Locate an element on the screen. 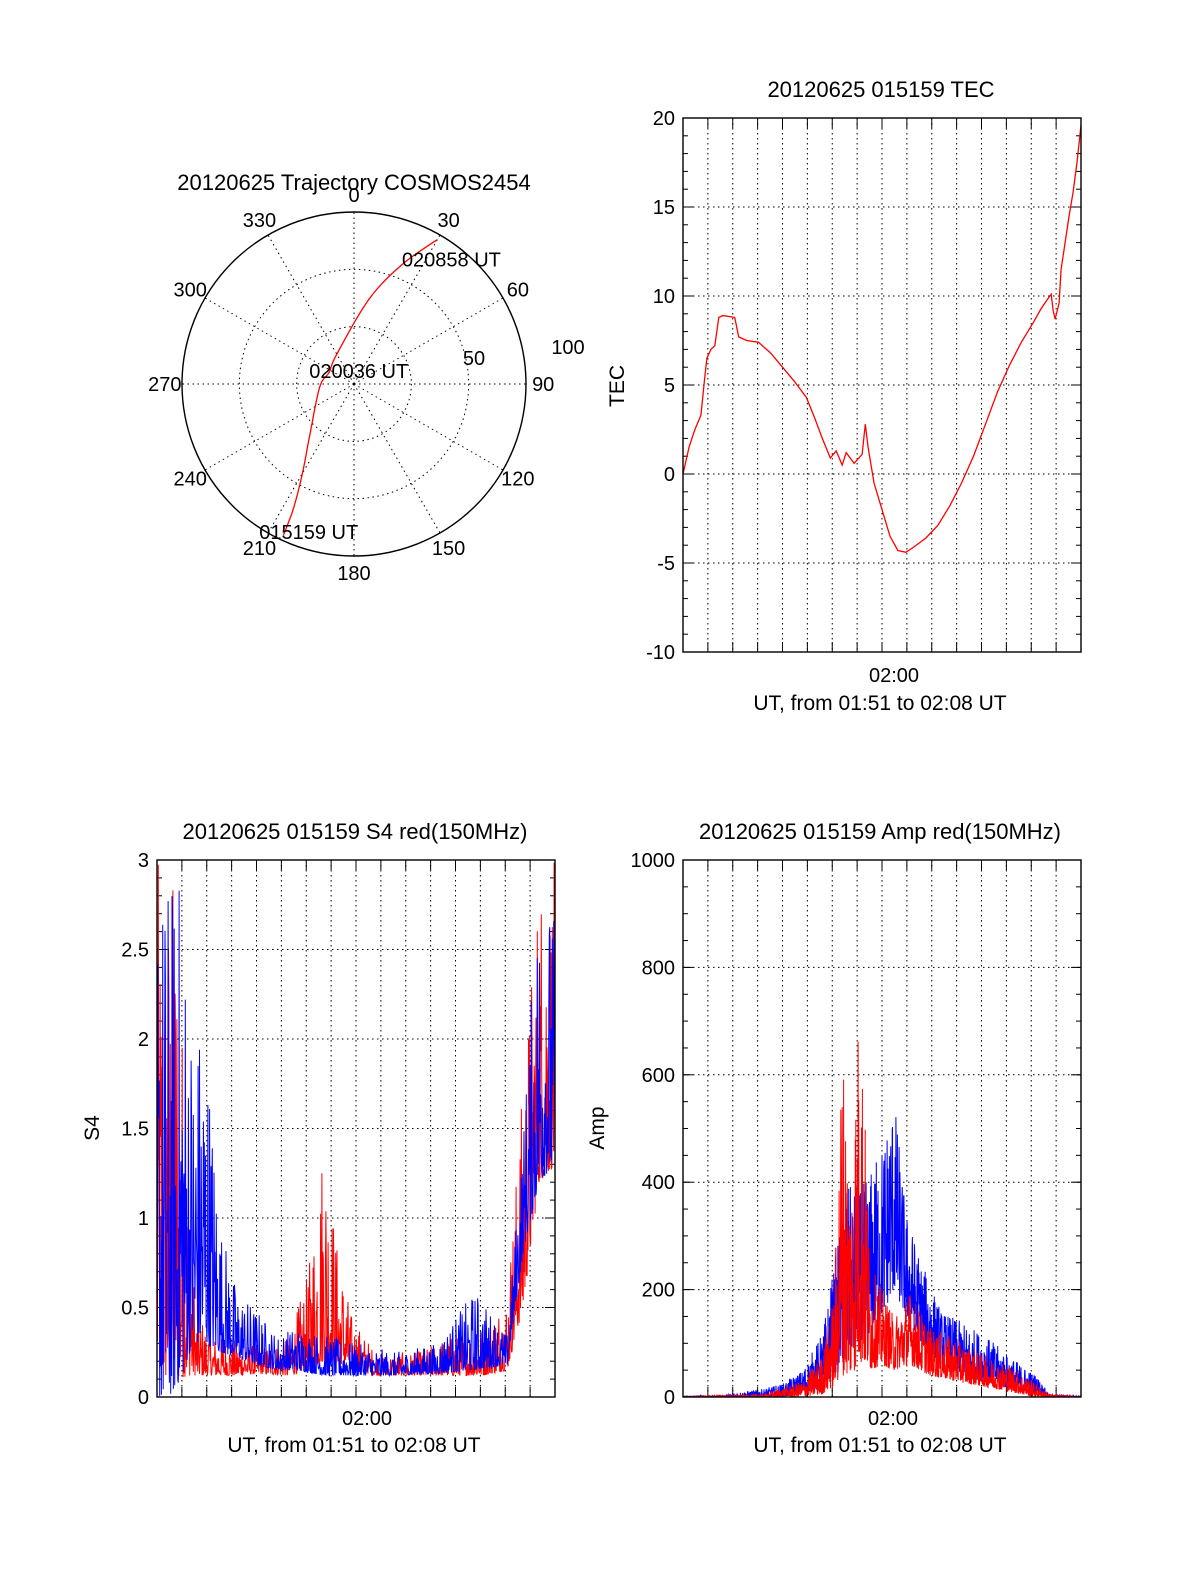 Image resolution: width=1200 pixels, height=1575 pixels. radius-label-50: 50 is located at coordinates (474, 359).